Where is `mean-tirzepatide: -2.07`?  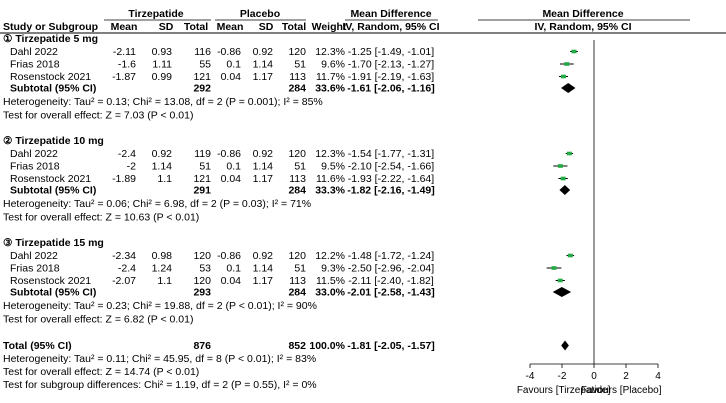
mean-tirzepatide: -2.07 is located at coordinates (124, 281).